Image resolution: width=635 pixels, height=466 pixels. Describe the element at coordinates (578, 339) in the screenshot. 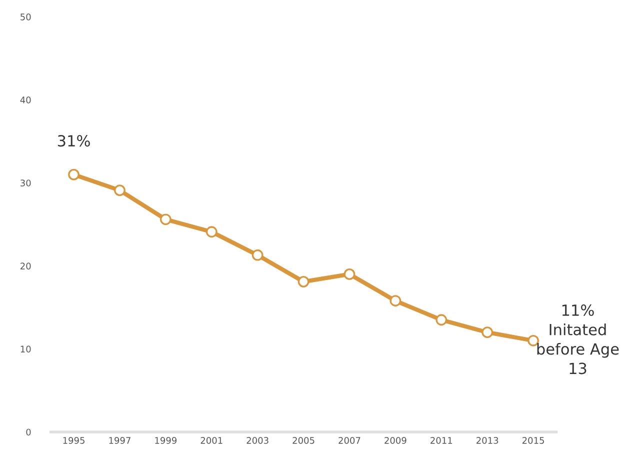

I see `annotation: 11% Initated before Age 13` at that location.